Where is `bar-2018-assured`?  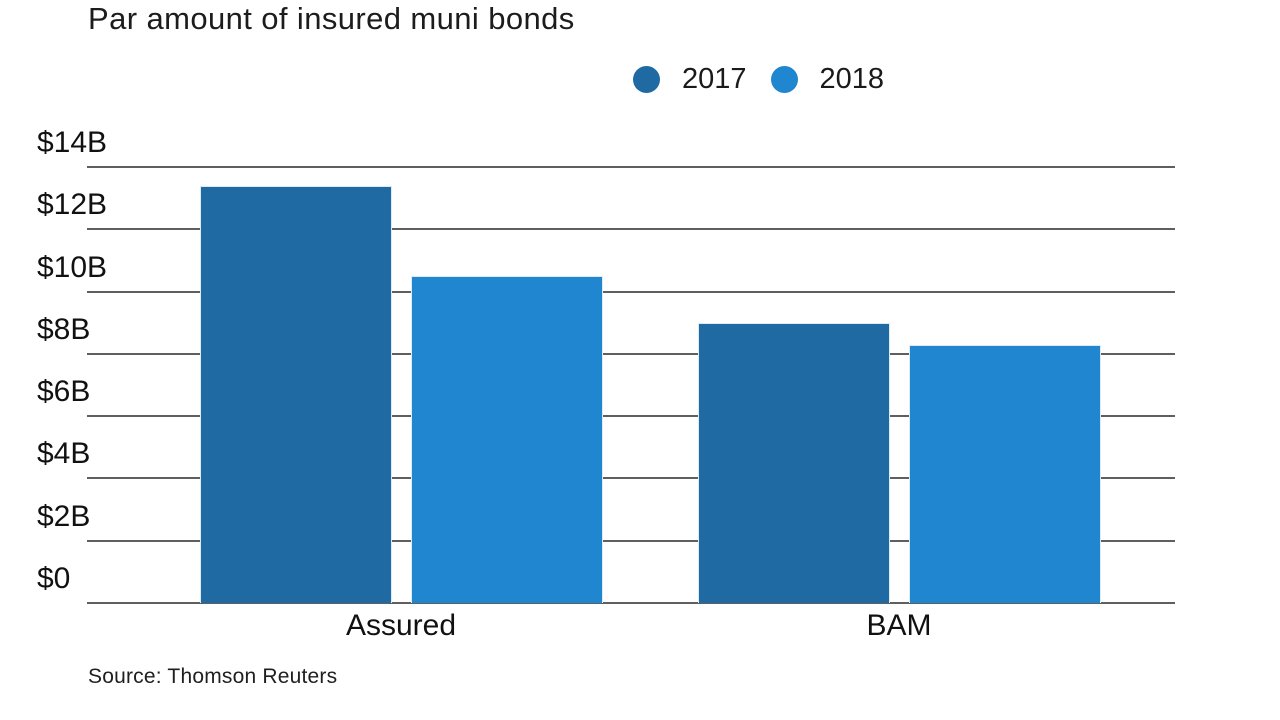
bar-2018-assured is located at coordinates (506, 439).